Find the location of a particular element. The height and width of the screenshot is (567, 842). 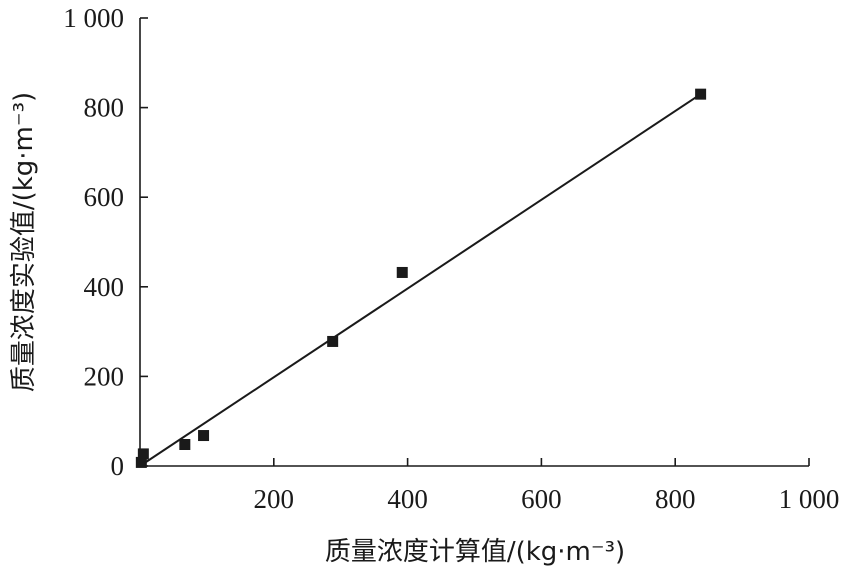

y-tick-label: 1 000 is located at coordinates (93, 18).